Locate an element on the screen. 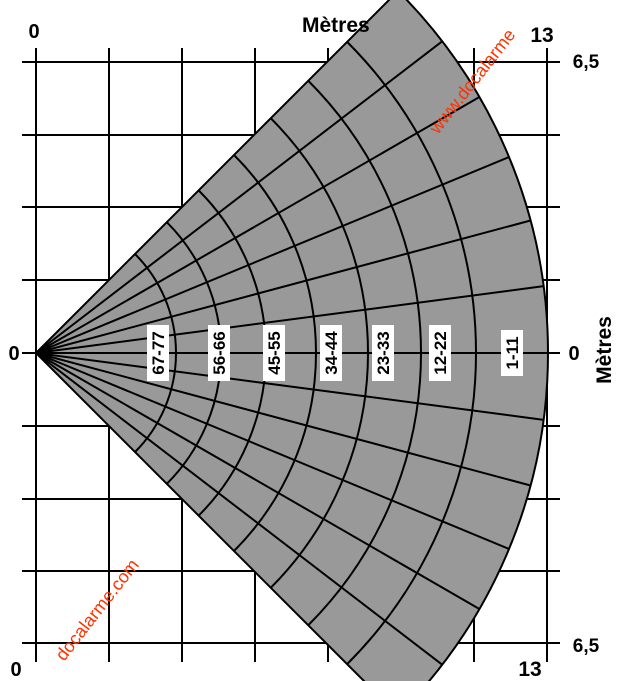 The width and height of the screenshot is (618, 681). zone-label: 56-66 is located at coordinates (219, 353).